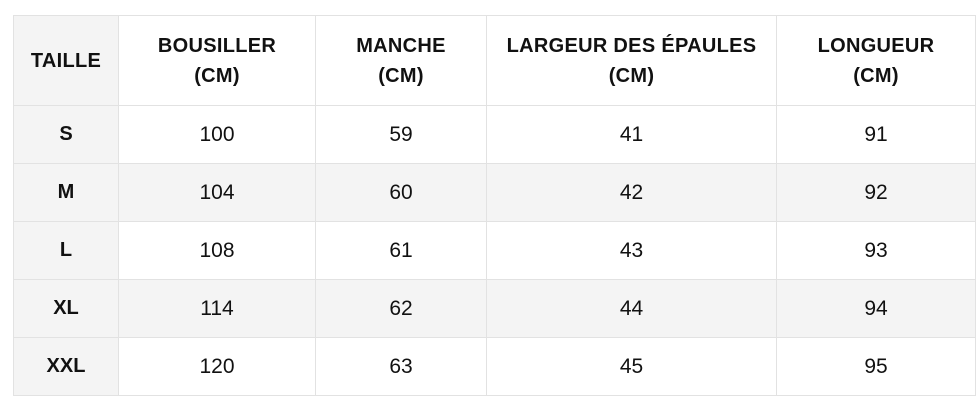 The width and height of the screenshot is (980, 411). What do you see at coordinates (401, 308) in the screenshot?
I see `sleeve-cell: 62` at bounding box center [401, 308].